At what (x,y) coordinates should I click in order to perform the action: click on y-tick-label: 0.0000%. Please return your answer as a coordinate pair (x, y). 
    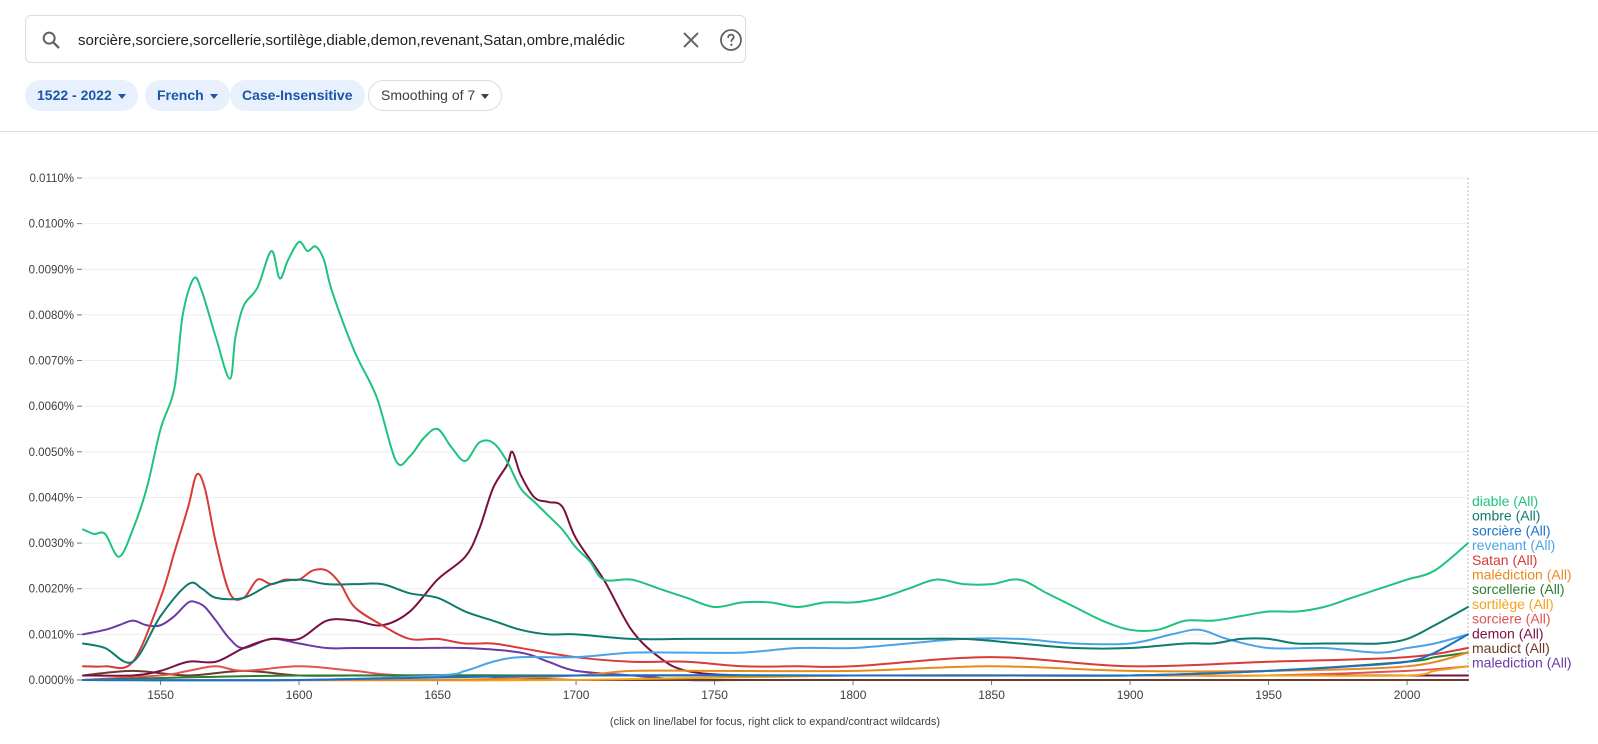
    Looking at the image, I should click on (51, 681).